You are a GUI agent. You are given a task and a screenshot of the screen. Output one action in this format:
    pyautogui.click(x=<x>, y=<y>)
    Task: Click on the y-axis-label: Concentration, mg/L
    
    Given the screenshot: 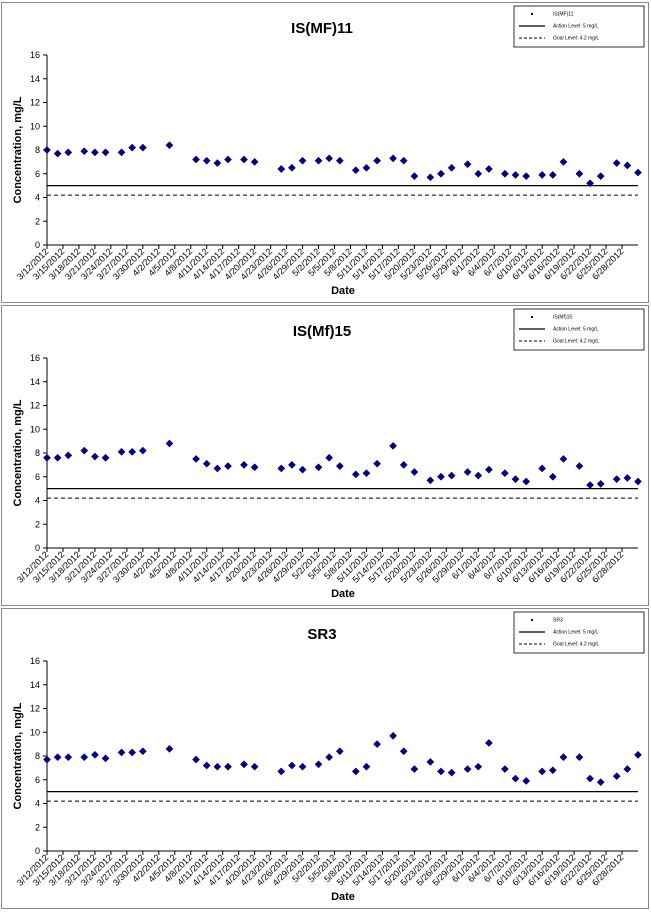 What is the action you would take?
    pyautogui.click(x=18, y=452)
    